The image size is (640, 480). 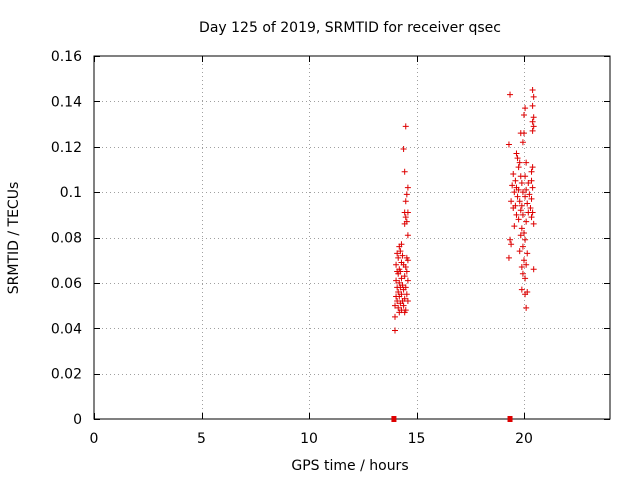 What do you see at coordinates (66, 375) in the screenshot?
I see `y-tick-label: 0.02` at bounding box center [66, 375].